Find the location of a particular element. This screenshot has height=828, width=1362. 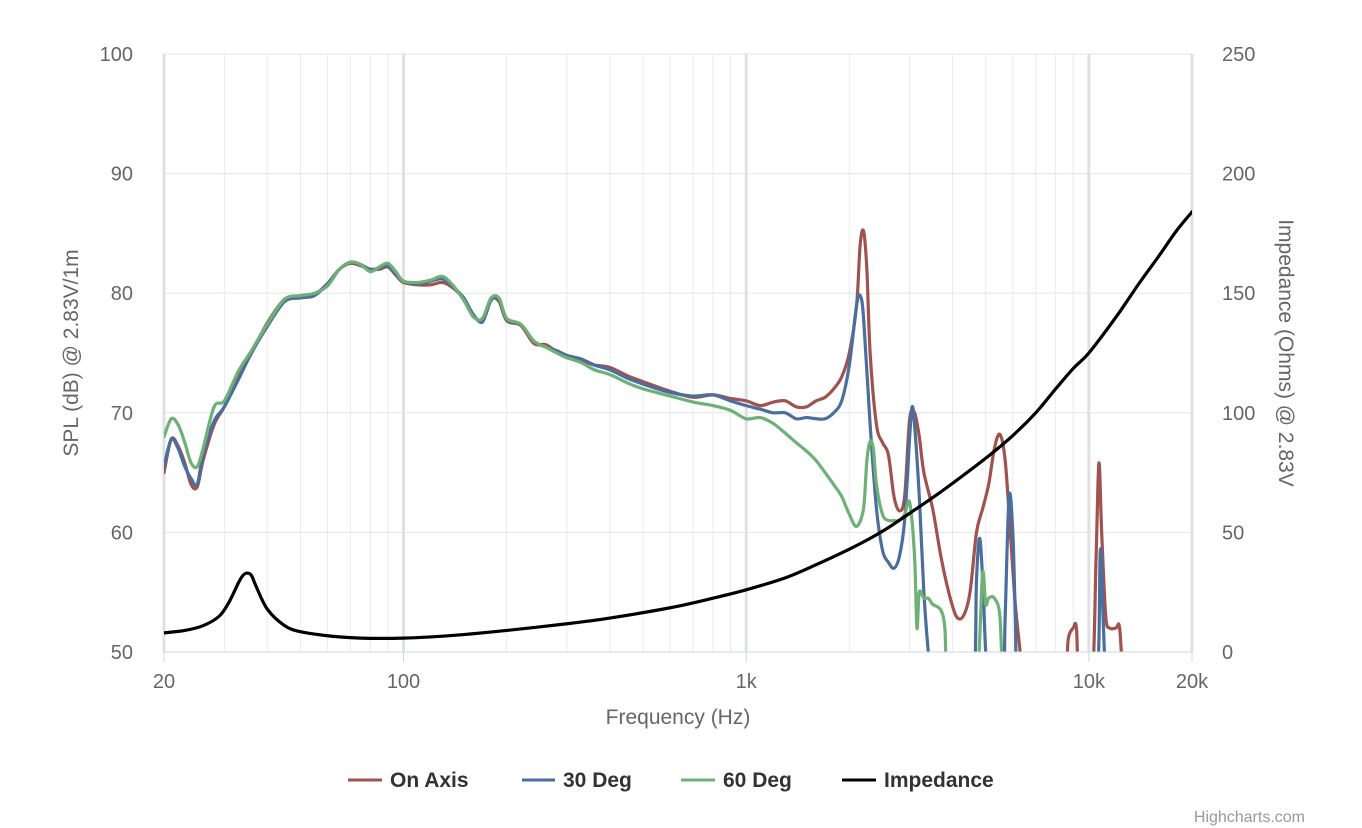

x-tick-label: 20 is located at coordinates (164, 682).